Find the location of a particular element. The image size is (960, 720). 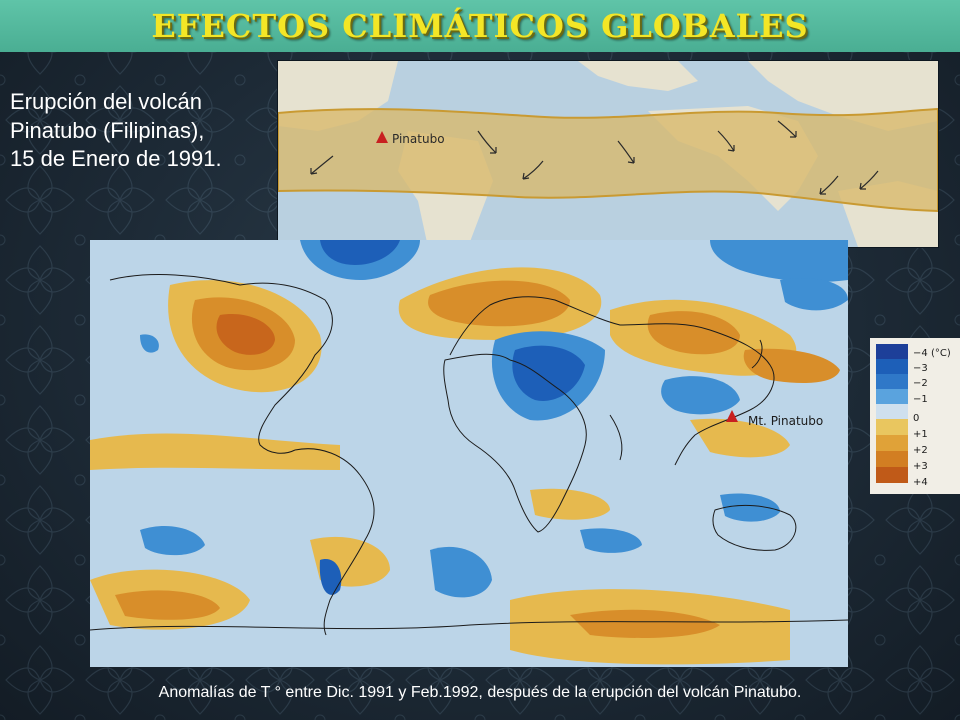

anomaly-volcano-label: Mt. Pinatubo is located at coordinates (785, 421).